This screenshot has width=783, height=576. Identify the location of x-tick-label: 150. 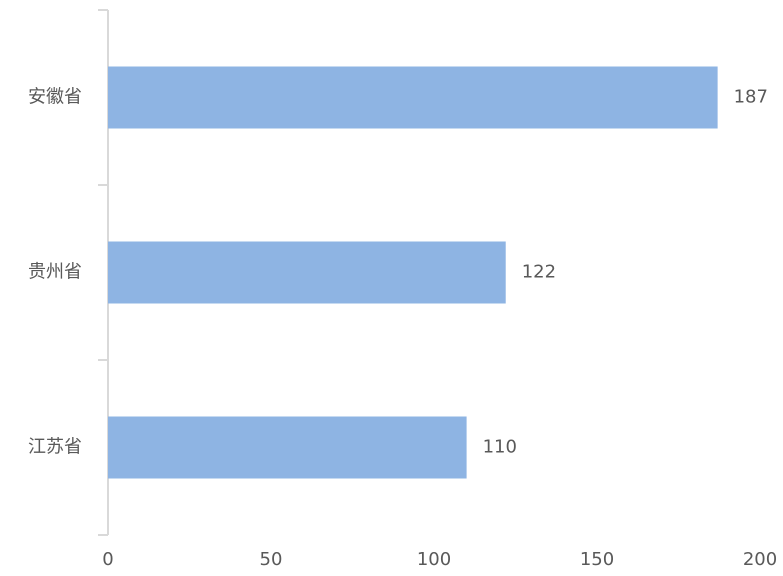
(597, 559).